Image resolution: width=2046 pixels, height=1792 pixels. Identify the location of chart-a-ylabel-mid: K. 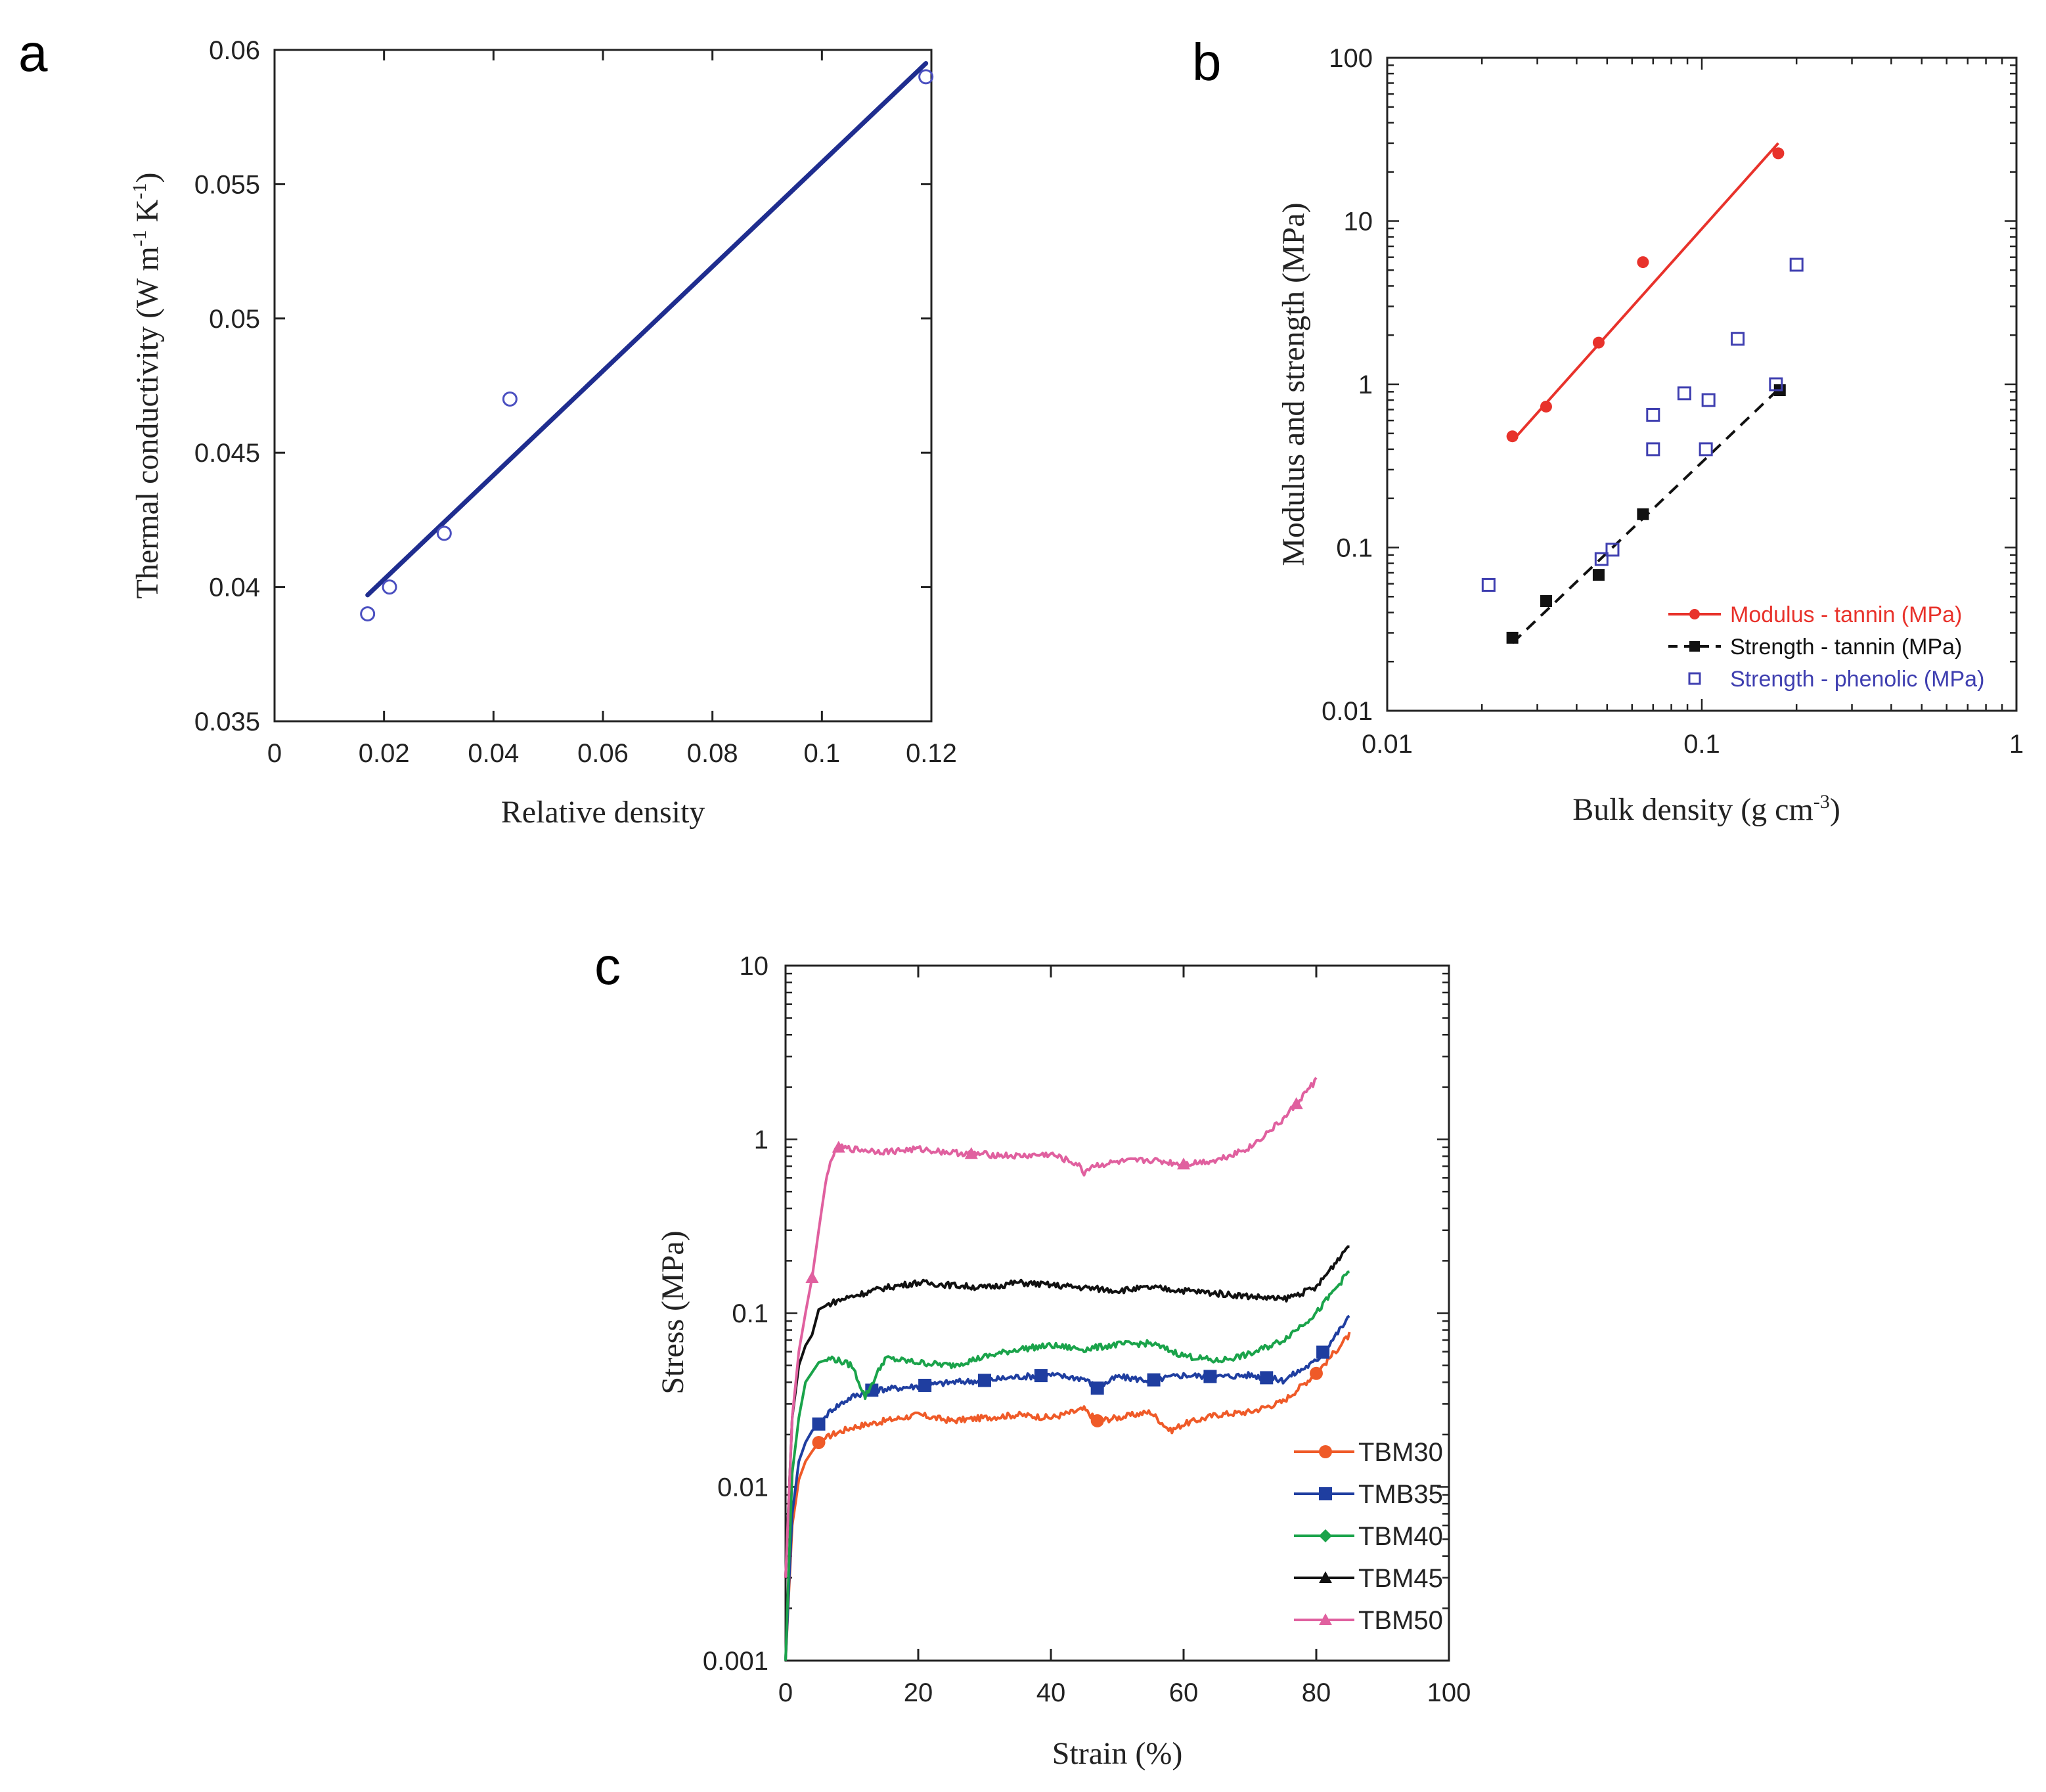
(147, 214).